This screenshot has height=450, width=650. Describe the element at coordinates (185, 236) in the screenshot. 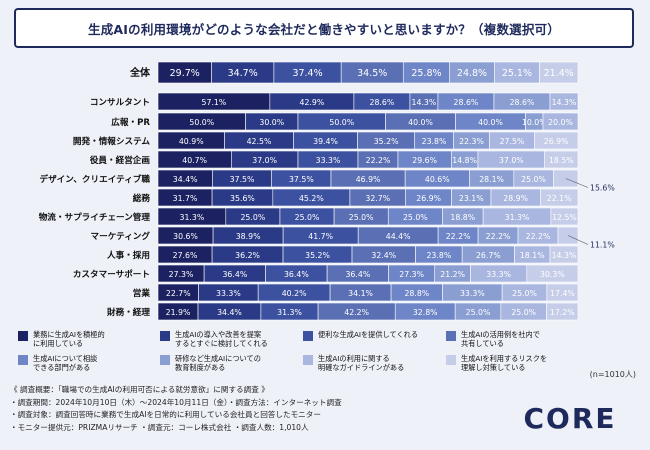

I see `data-label: 30.6%` at that location.